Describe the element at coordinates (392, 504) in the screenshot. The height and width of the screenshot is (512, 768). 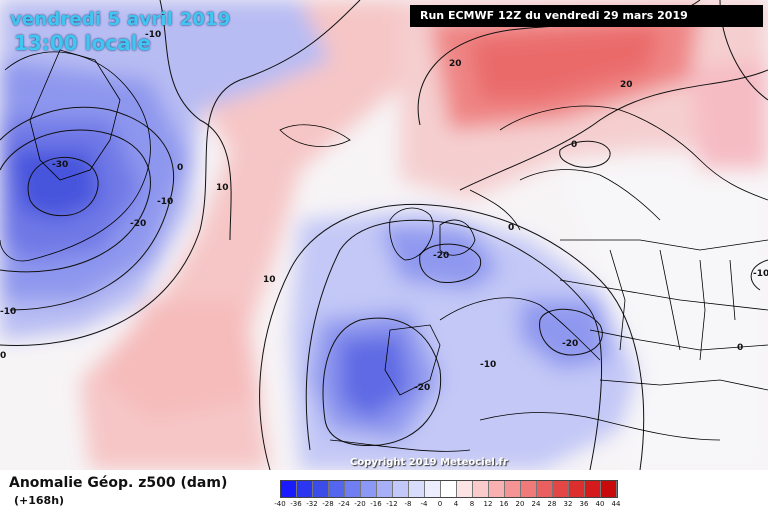
I see `color-scale-tick: -12` at that location.